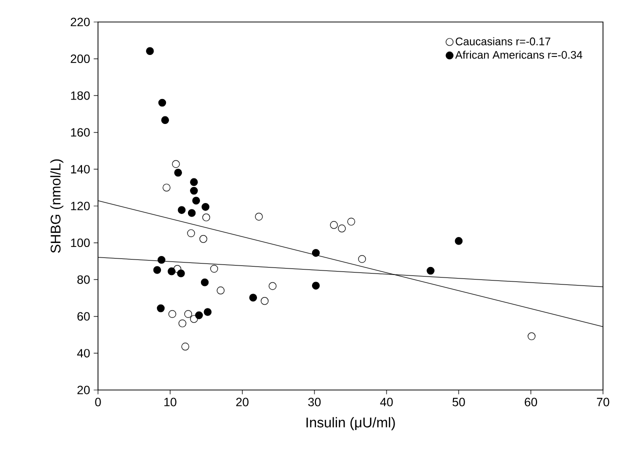  Describe the element at coordinates (80, 243) in the screenshot. I see `y-tick-label: 100` at that location.